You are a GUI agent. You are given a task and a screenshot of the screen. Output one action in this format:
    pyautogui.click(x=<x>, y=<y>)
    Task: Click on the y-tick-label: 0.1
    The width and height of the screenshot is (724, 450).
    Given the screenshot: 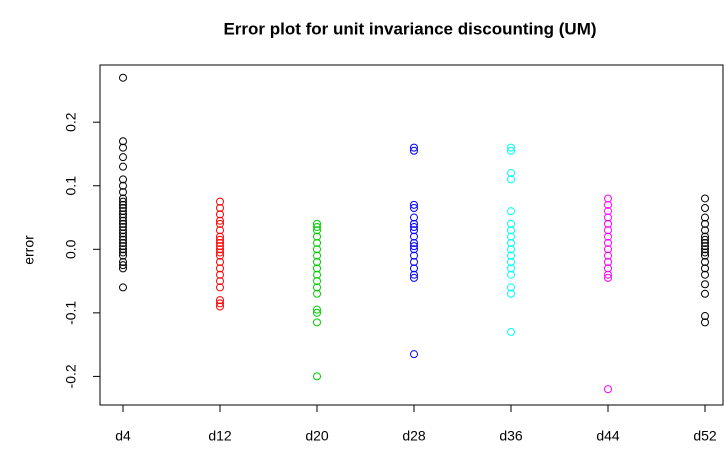 What is the action you would take?
    pyautogui.click(x=71, y=186)
    